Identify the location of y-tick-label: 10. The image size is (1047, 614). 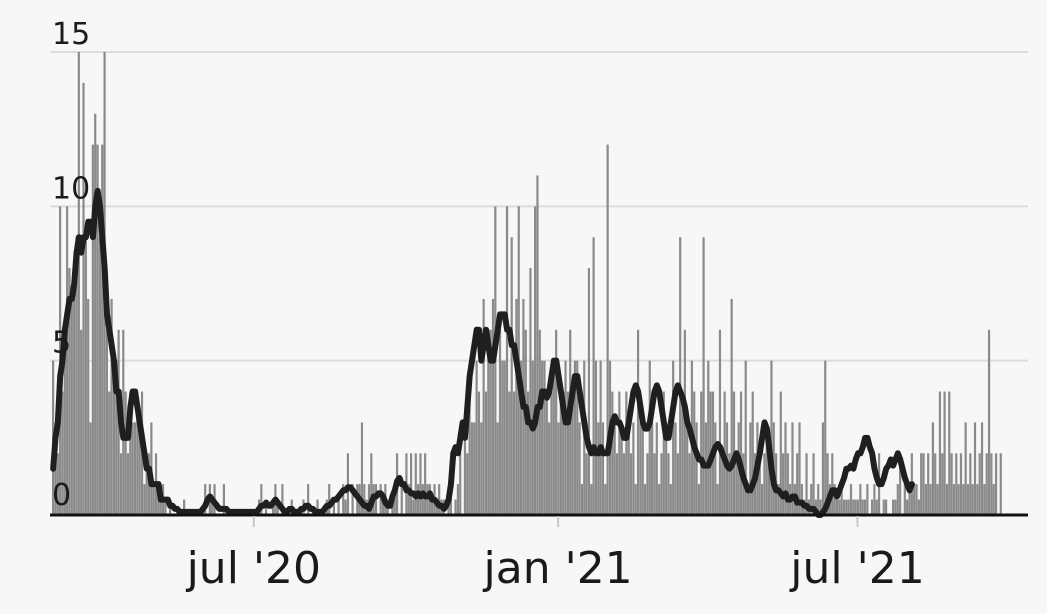
(71, 188).